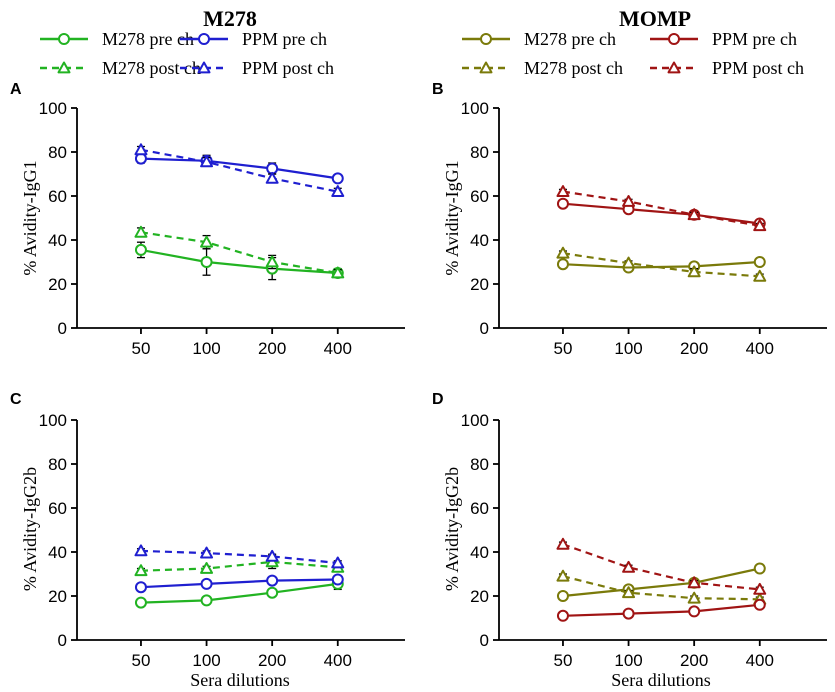  I want to click on y-axis-title-c: % Avidity-IgG2b, so click(30, 529).